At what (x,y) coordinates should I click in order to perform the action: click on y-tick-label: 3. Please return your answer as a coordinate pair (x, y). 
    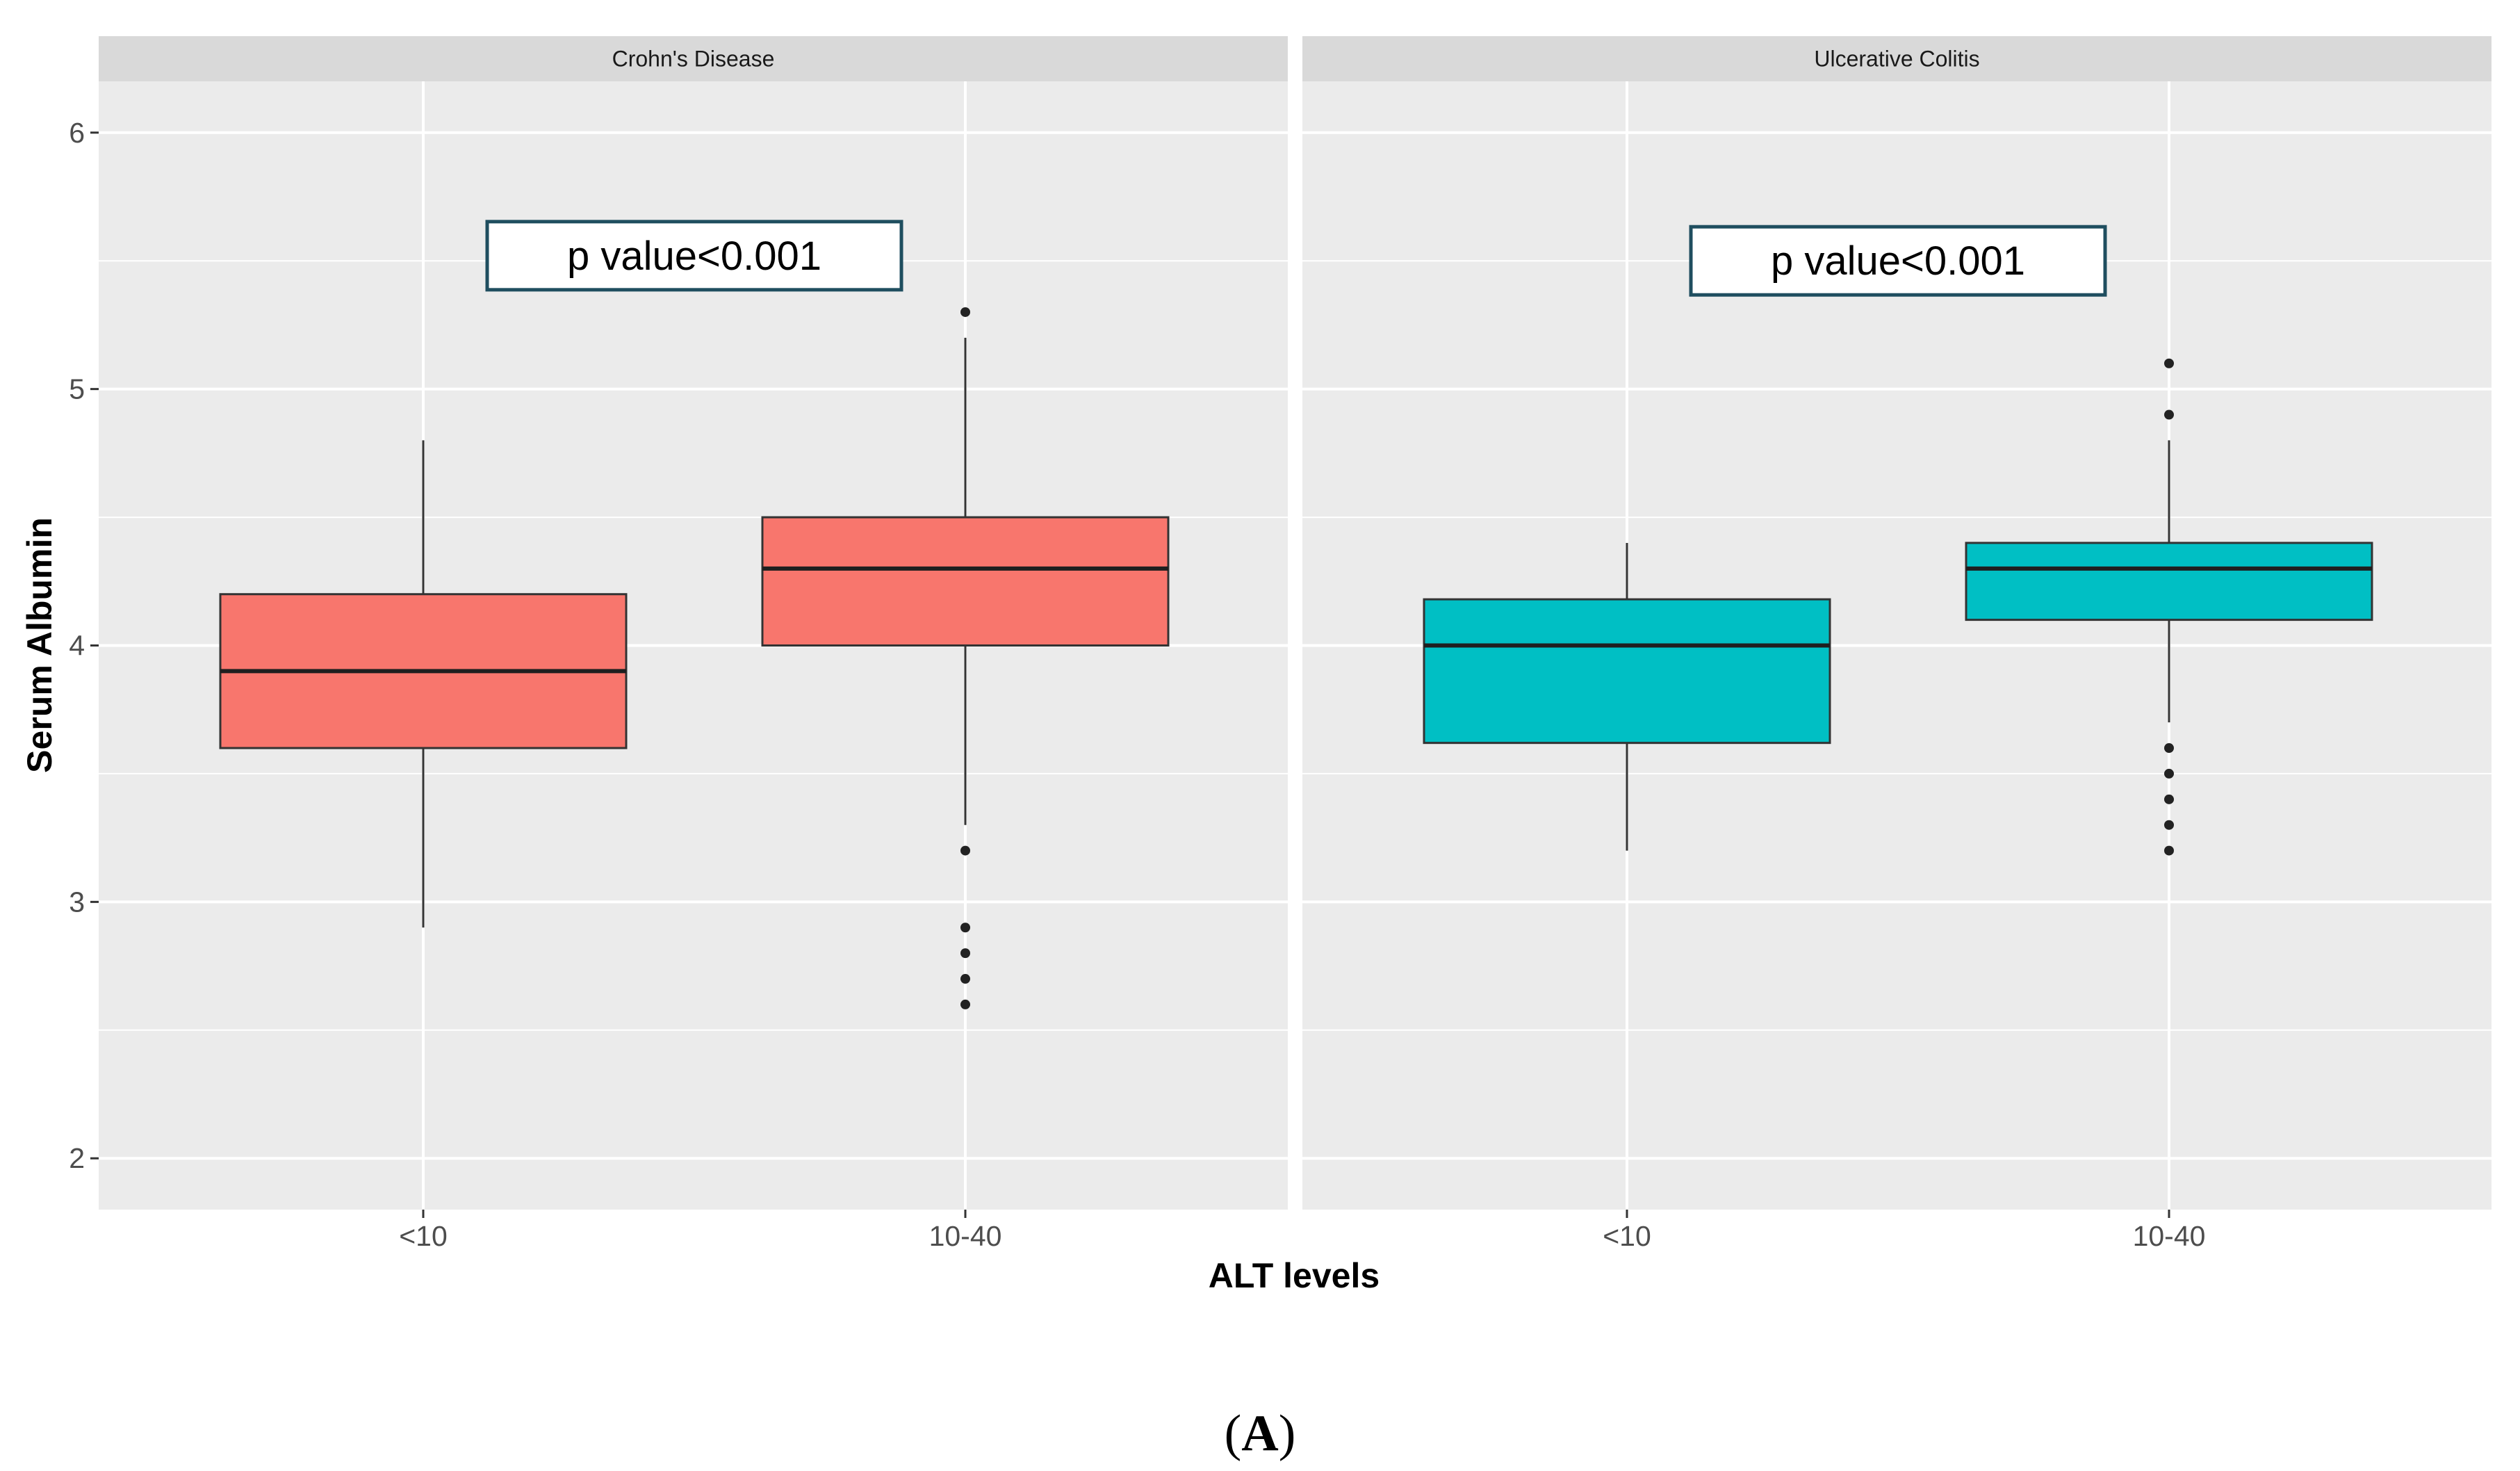
    Looking at the image, I should click on (77, 902).